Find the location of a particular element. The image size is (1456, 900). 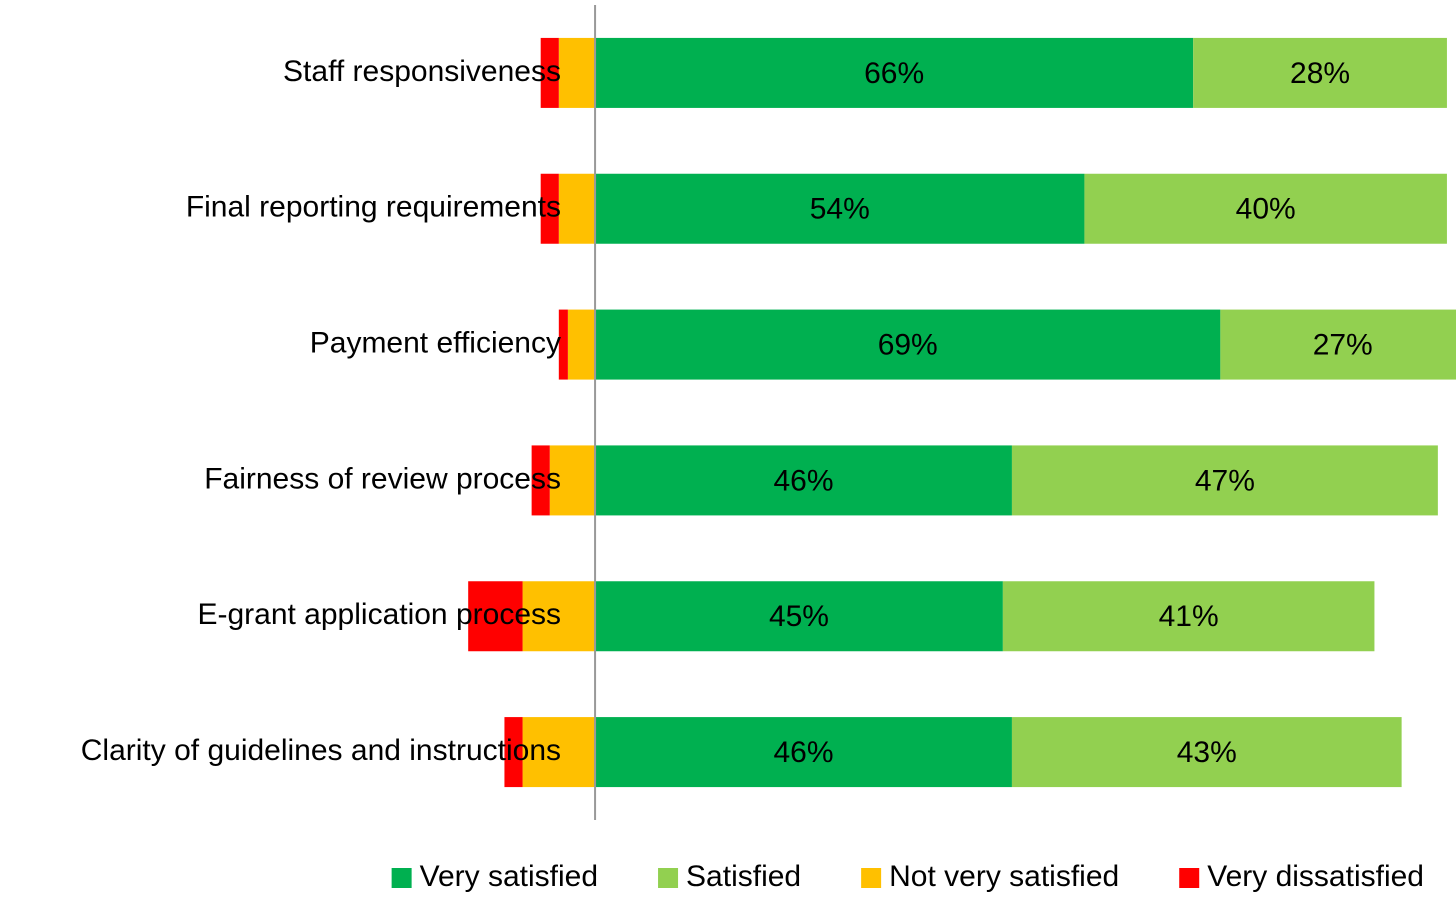

data-label: 54% is located at coordinates (840, 209).